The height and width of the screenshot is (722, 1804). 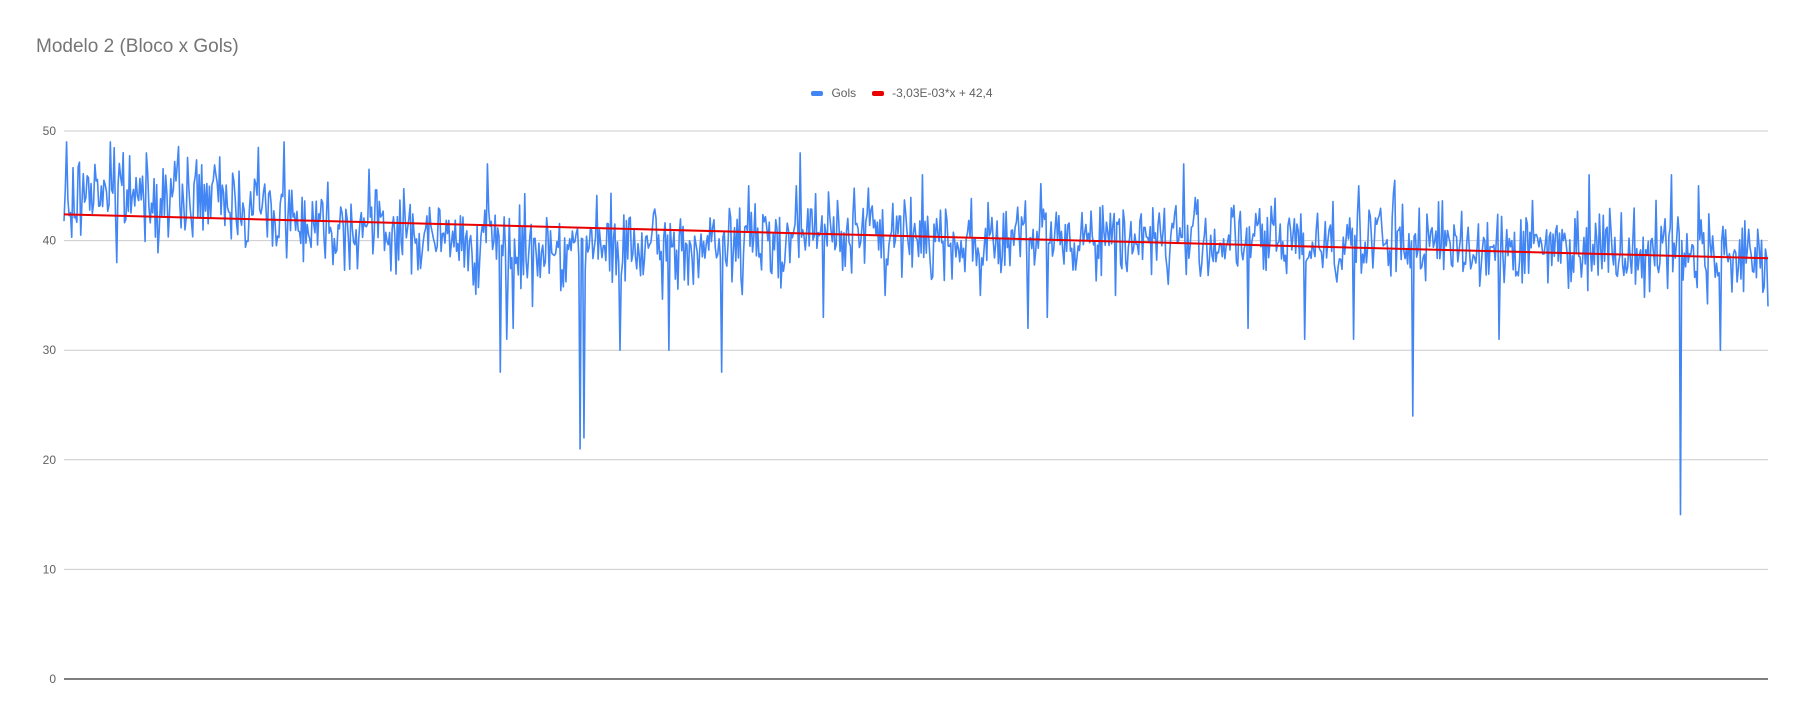 What do you see at coordinates (942, 93) in the screenshot?
I see `legend-label-trendline: -3,03E-03*x + 42,4` at bounding box center [942, 93].